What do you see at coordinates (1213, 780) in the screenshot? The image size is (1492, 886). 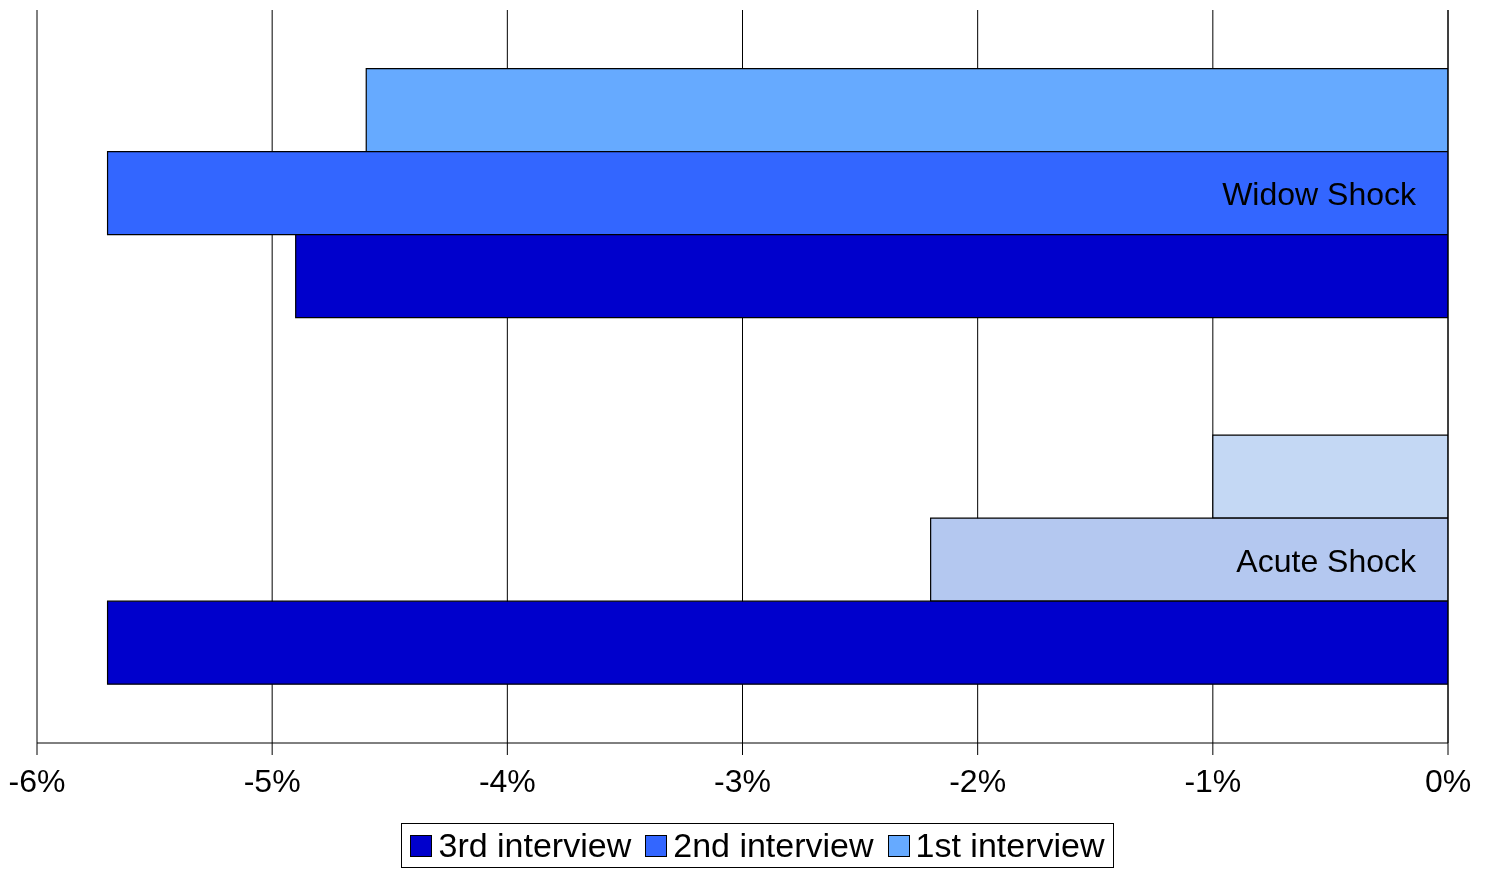 I see `x-tick-label: -1%` at bounding box center [1213, 780].